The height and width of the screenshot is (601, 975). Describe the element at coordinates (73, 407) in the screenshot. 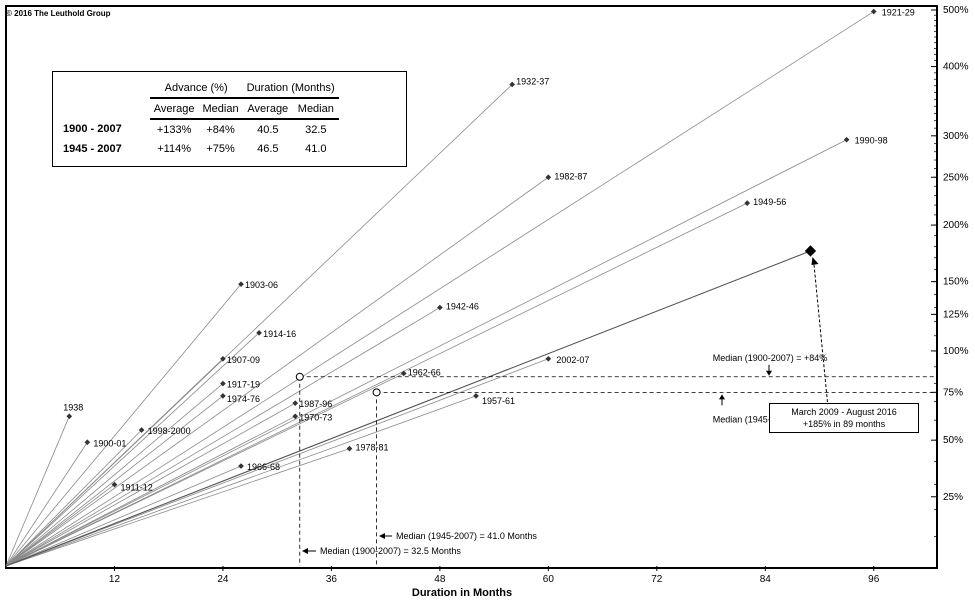

I see `point-label: 1938` at that location.